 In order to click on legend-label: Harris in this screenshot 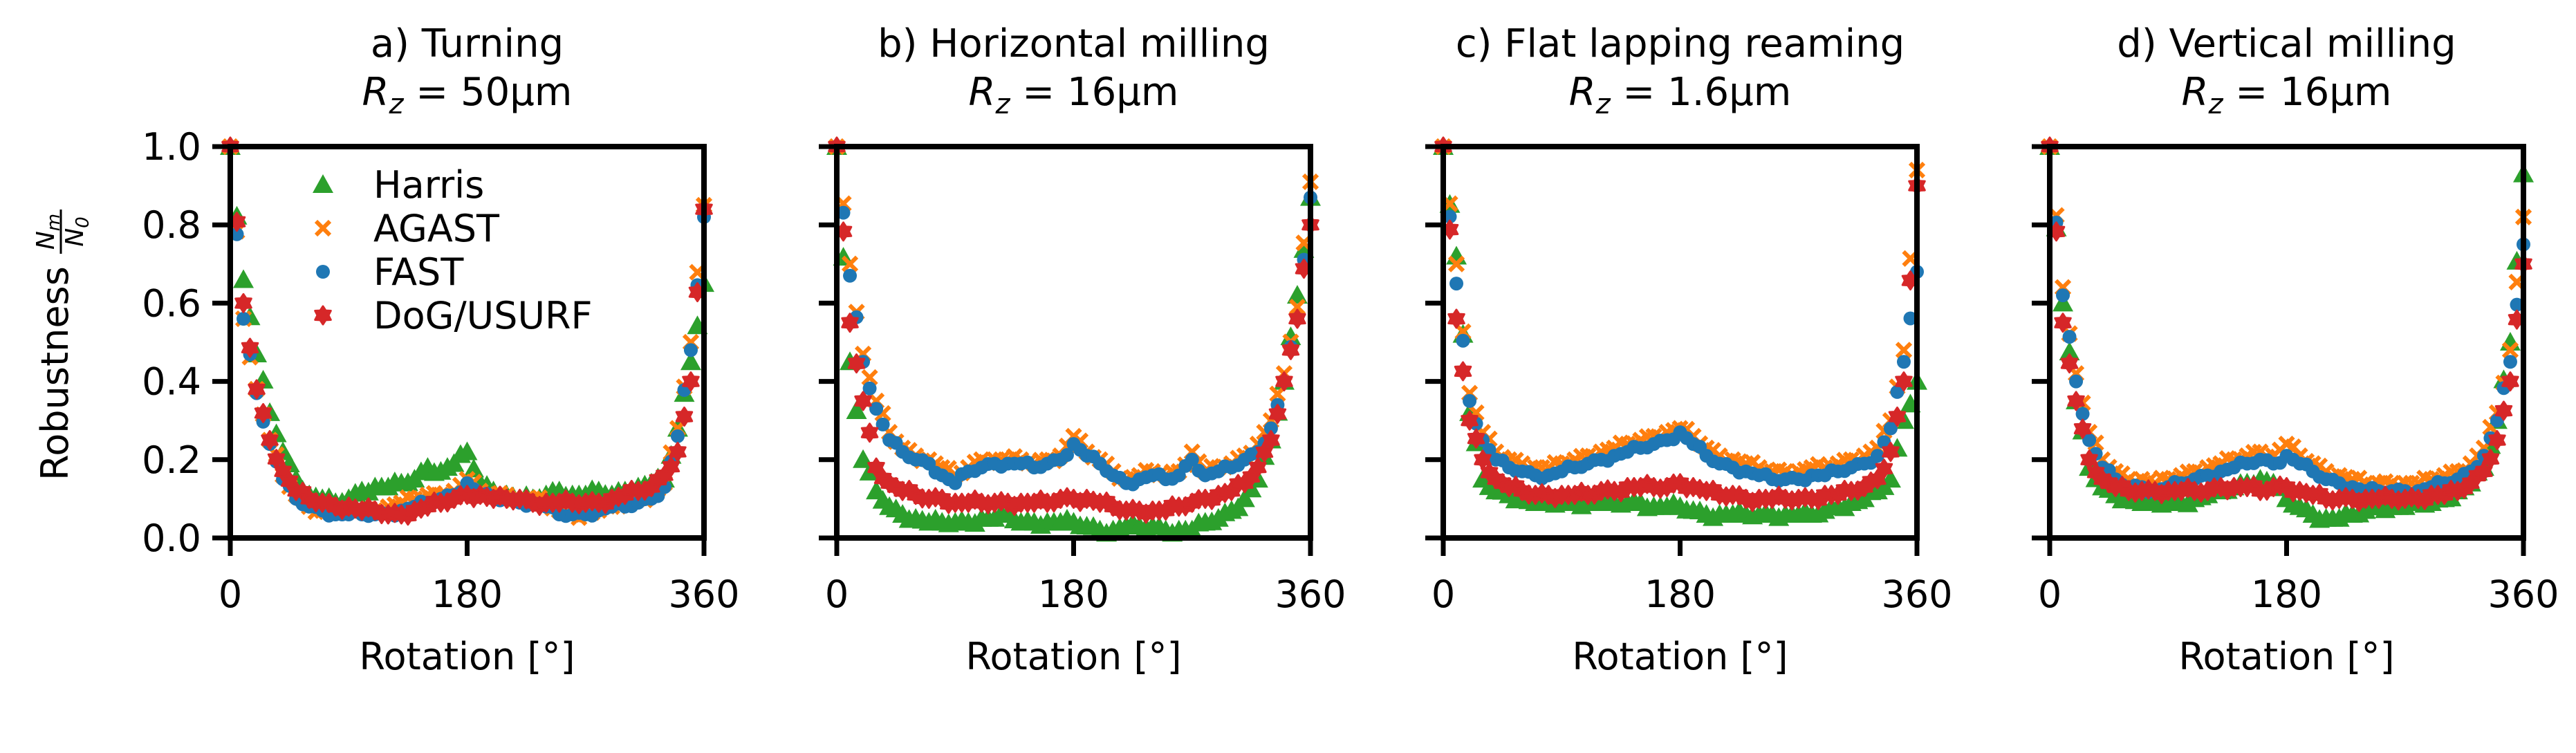, I will do `click(429, 185)`.